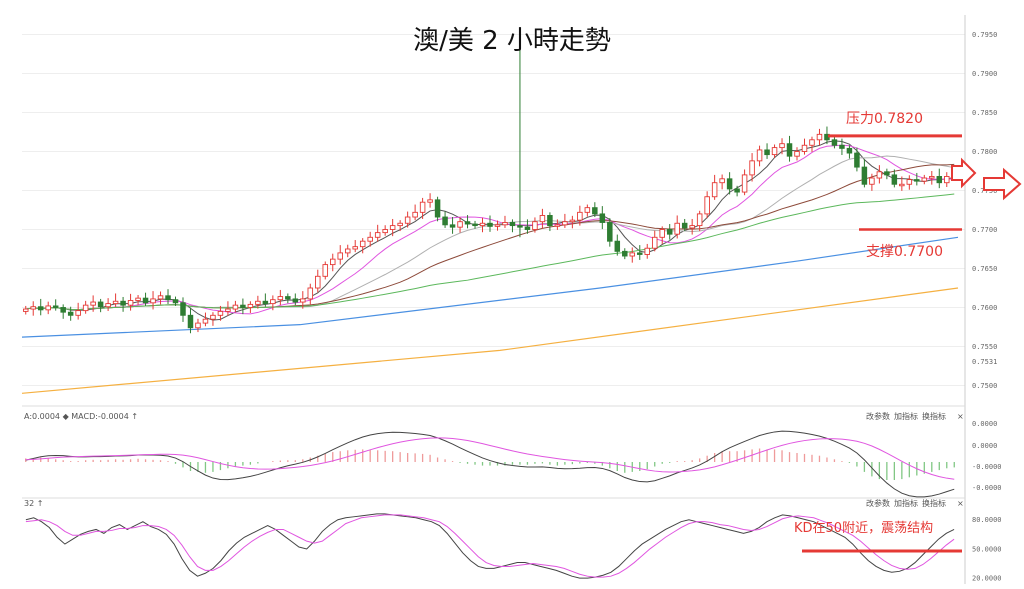  Describe the element at coordinates (490, 458) in the screenshot. I see `macd-dea-line` at that location.